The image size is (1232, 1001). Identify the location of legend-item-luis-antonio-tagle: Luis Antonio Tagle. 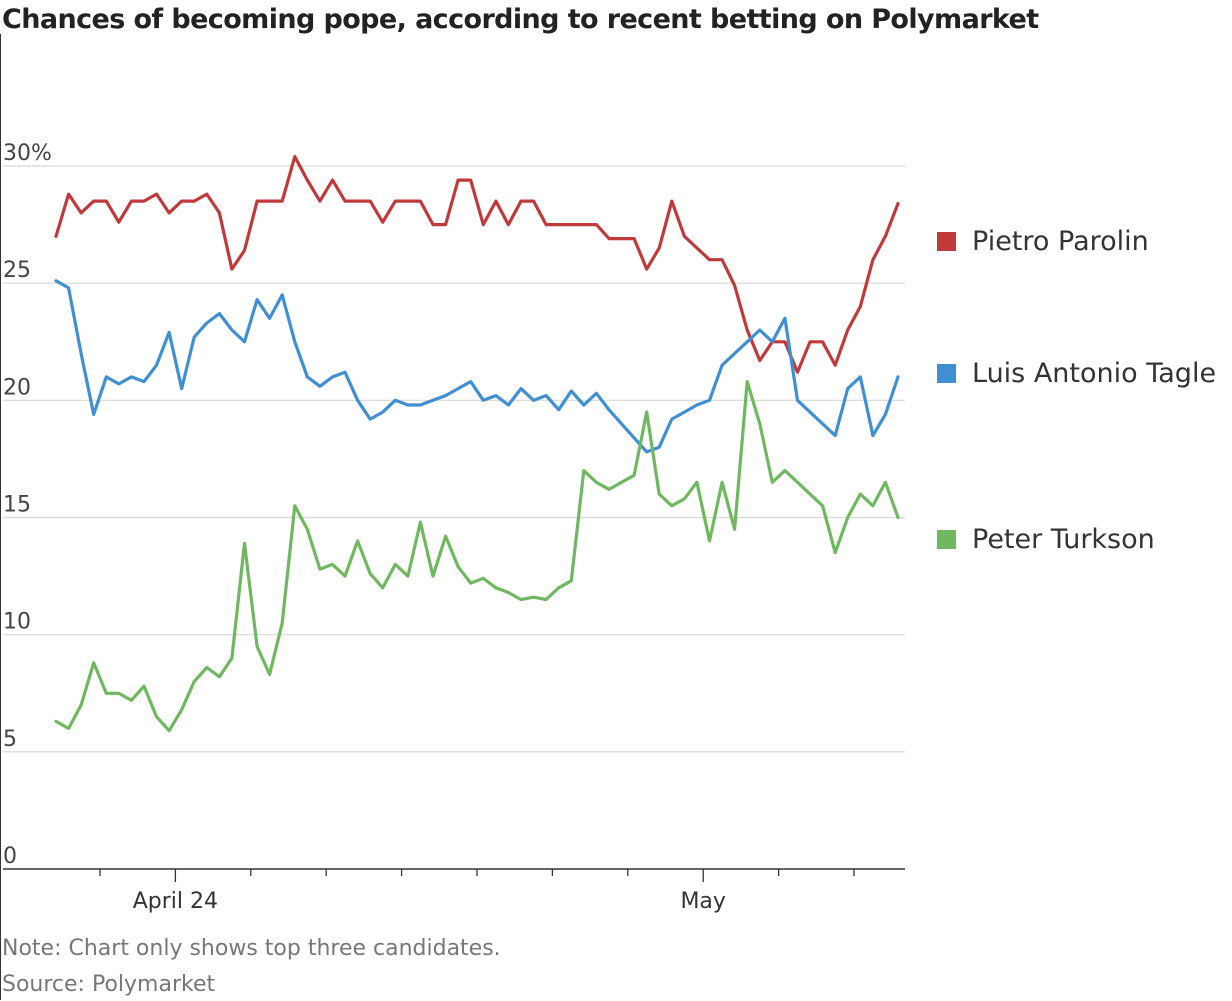
(1076, 373).